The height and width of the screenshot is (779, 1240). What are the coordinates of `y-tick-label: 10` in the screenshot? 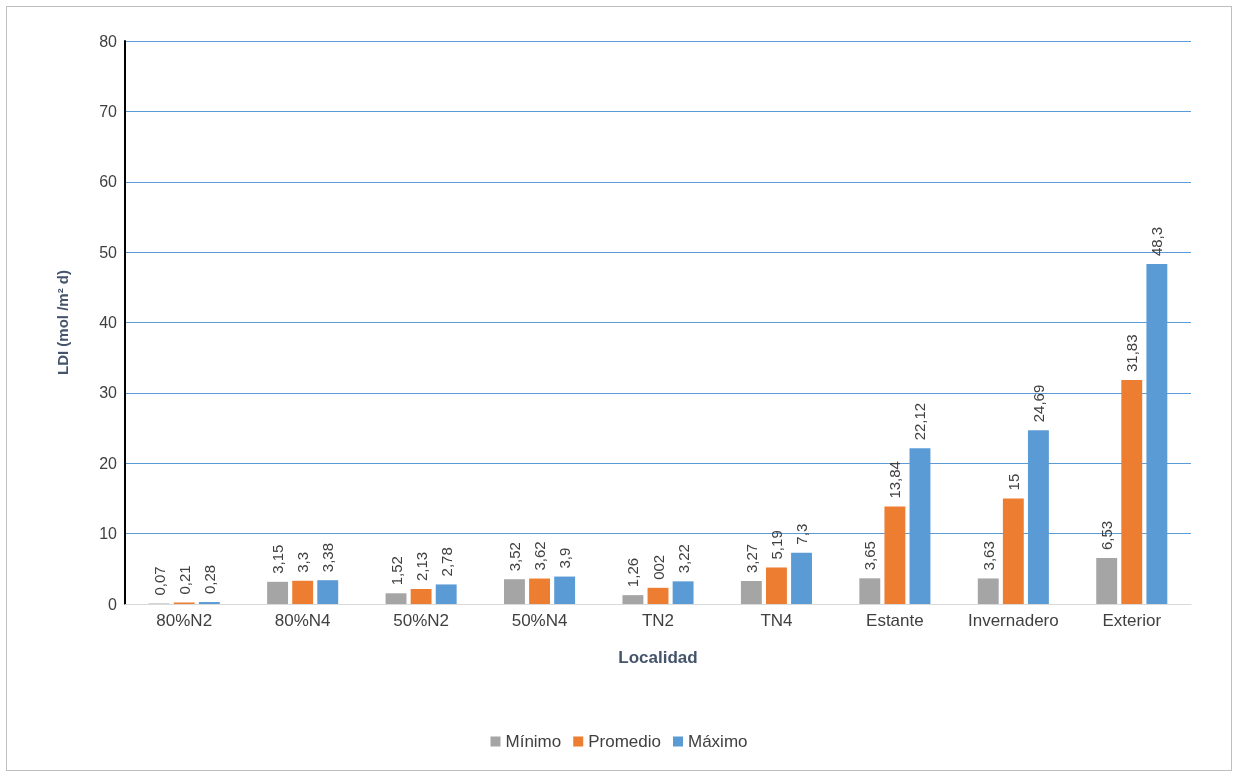 It's located at (108, 534).